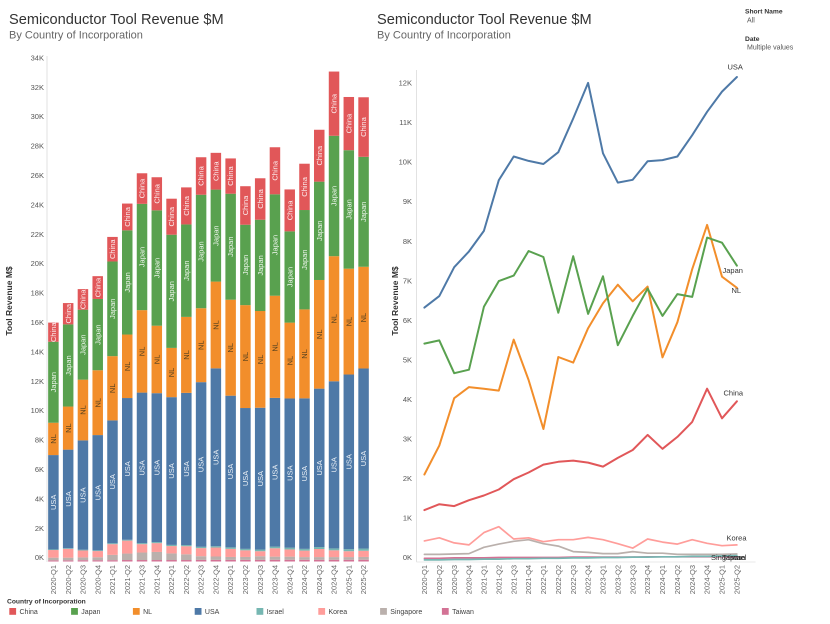 This screenshot has height=624, width=830. What do you see at coordinates (737, 557) in the screenshot?
I see `svg-text: Israel` at bounding box center [737, 557].